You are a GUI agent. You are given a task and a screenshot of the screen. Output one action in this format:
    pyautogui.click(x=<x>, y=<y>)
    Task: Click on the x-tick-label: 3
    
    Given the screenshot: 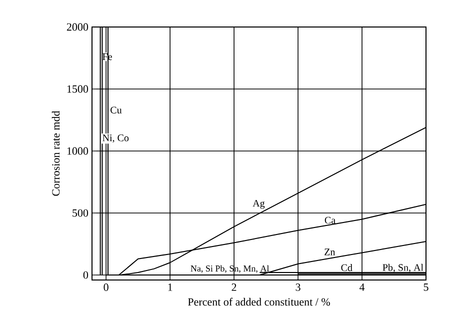 What is the action you would take?
    pyautogui.click(x=298, y=287)
    